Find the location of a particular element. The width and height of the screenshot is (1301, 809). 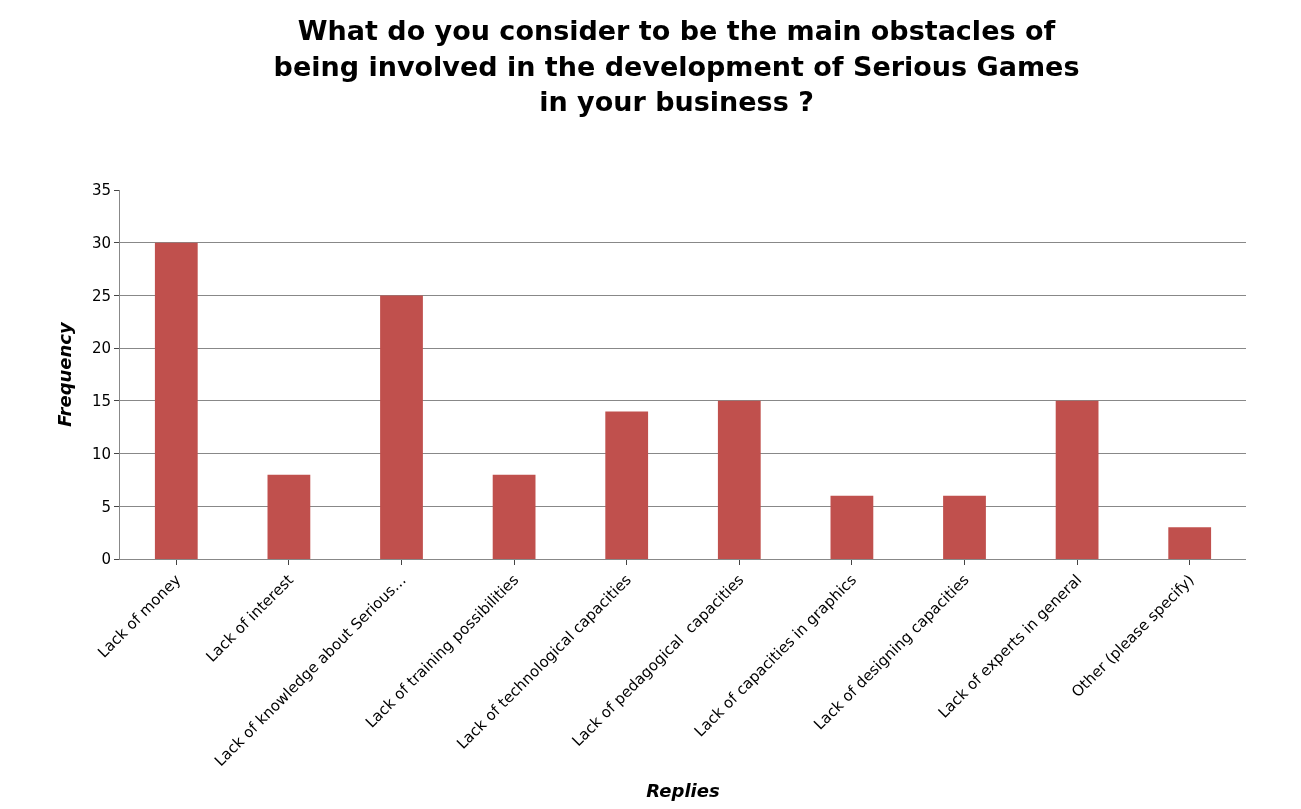

y-tick-label: 15 is located at coordinates (101, 401).